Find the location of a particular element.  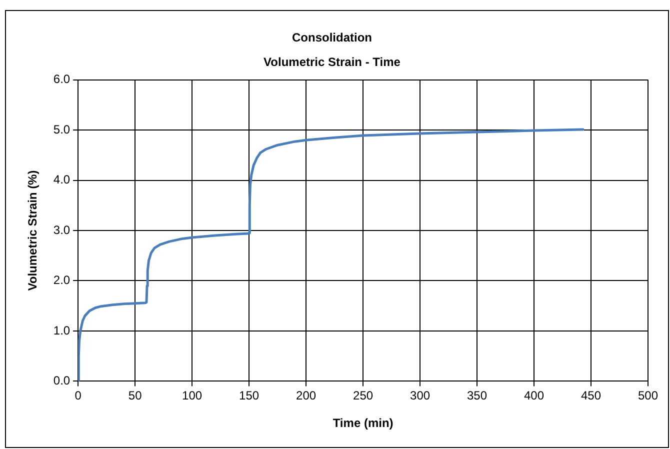

x-tick-label: 50 is located at coordinates (135, 395).